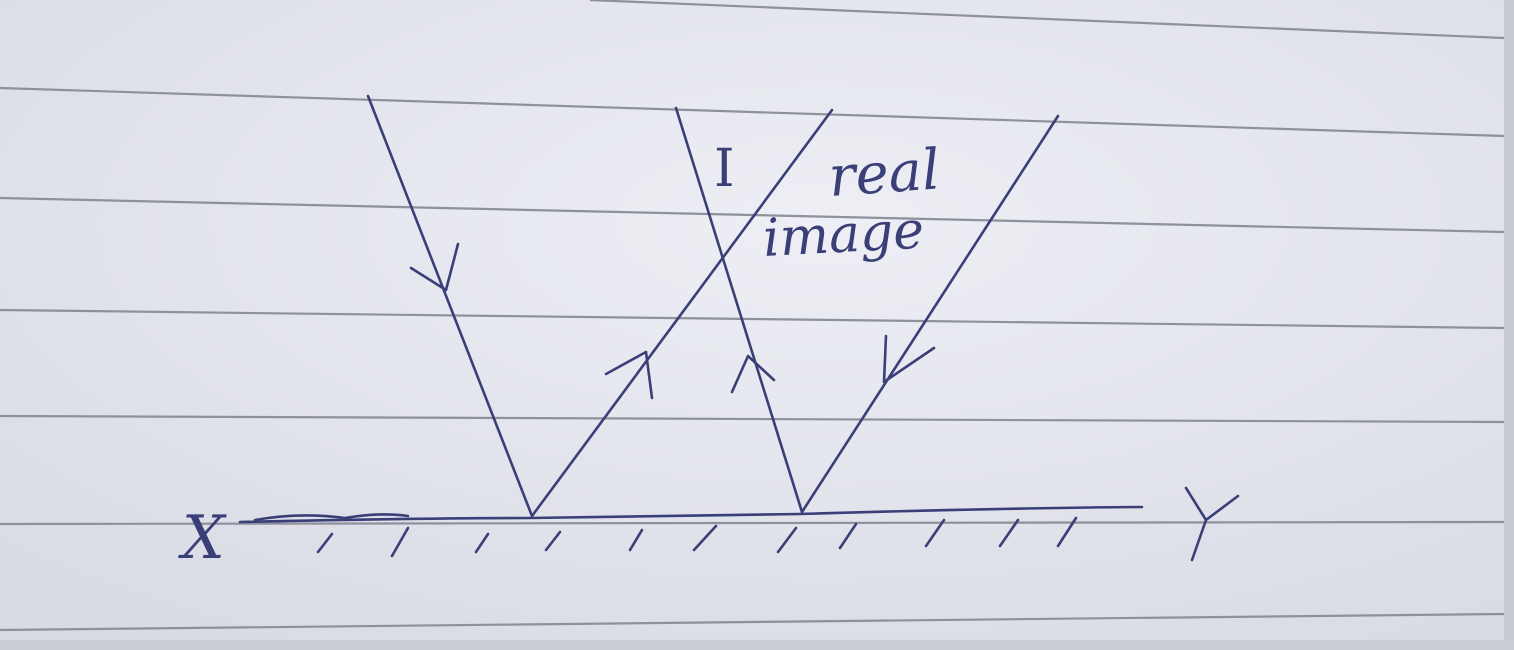 This screenshot has height=650, width=1514. I want to click on mirror-scribble, so click(331, 517).